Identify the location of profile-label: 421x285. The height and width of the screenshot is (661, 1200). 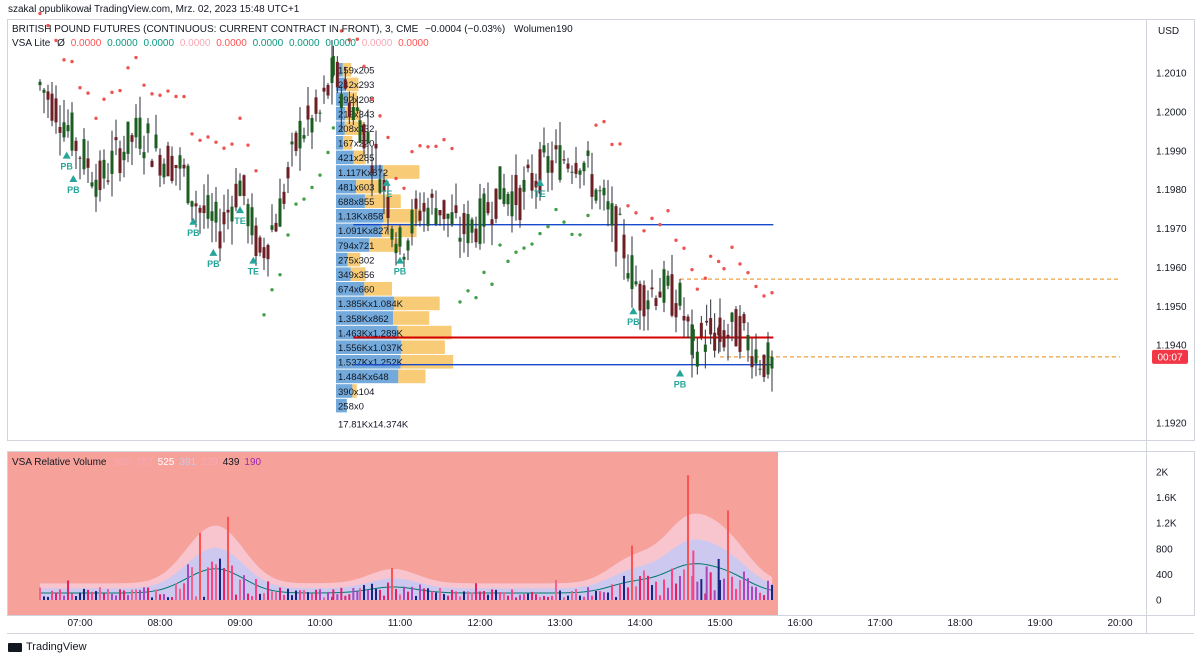
(356, 158).